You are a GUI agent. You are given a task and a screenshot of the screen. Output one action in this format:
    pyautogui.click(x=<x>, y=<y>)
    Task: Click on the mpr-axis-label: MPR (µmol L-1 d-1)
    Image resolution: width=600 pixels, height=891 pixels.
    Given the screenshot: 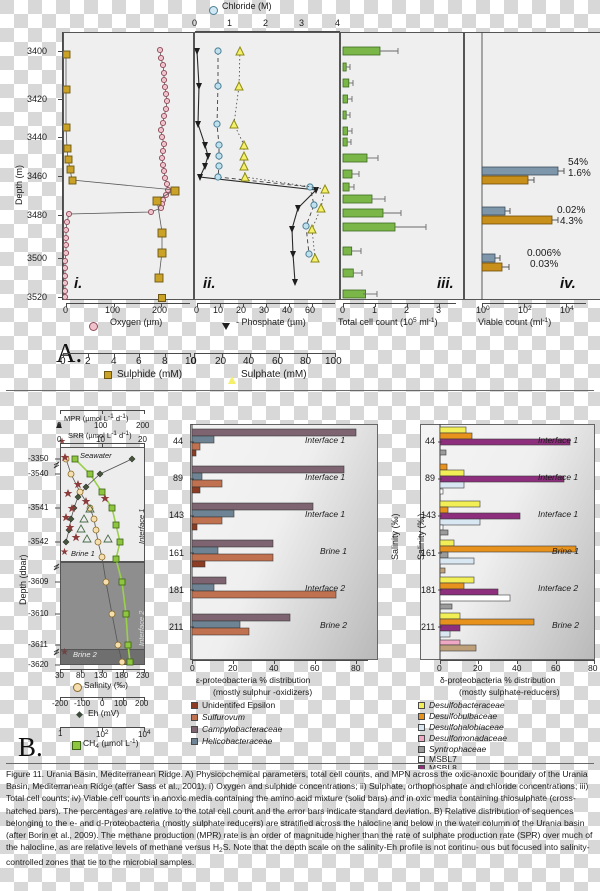 What is the action you would take?
    pyautogui.click(x=96, y=418)
    